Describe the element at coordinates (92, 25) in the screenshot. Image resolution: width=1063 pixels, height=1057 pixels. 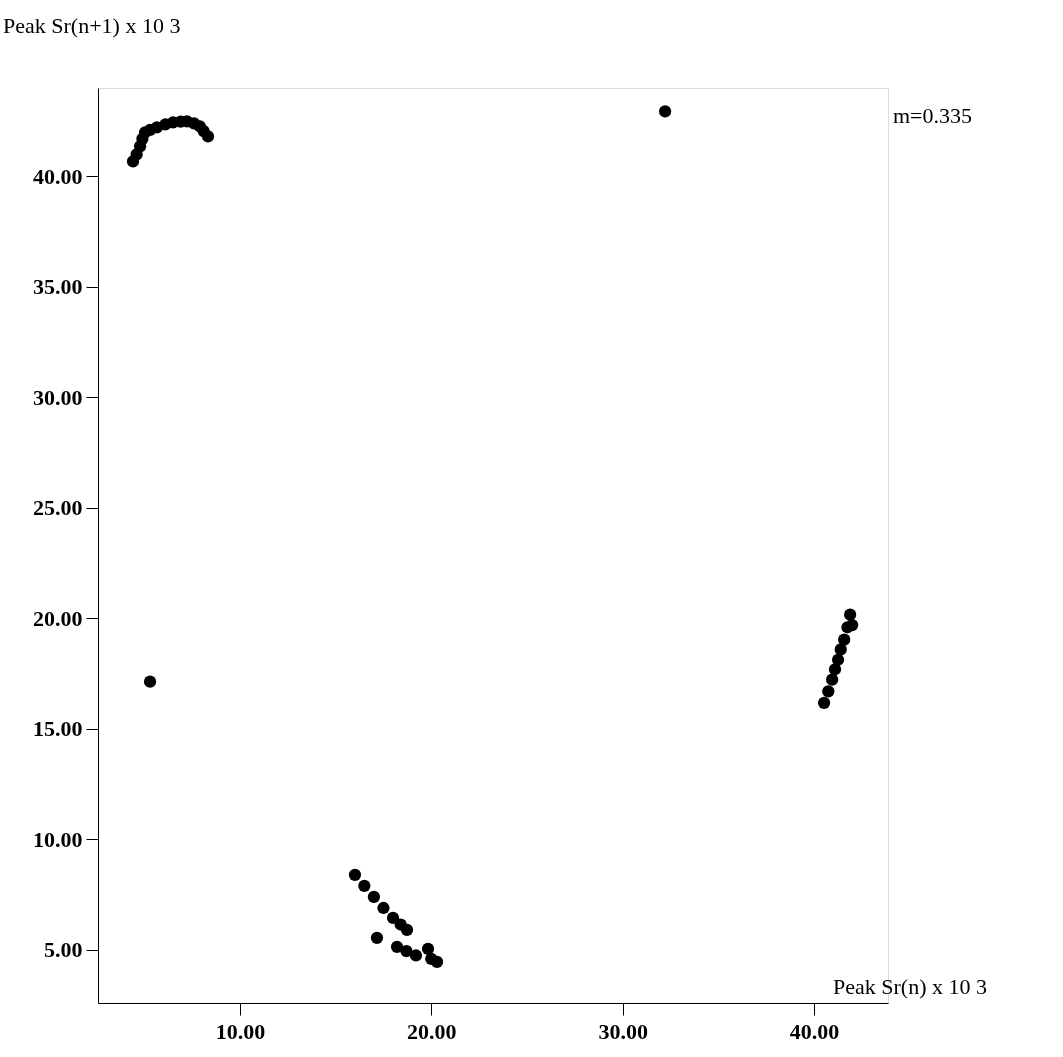
I see `y-axis-title: Peak Sr(n+1) x 10 3` at that location.